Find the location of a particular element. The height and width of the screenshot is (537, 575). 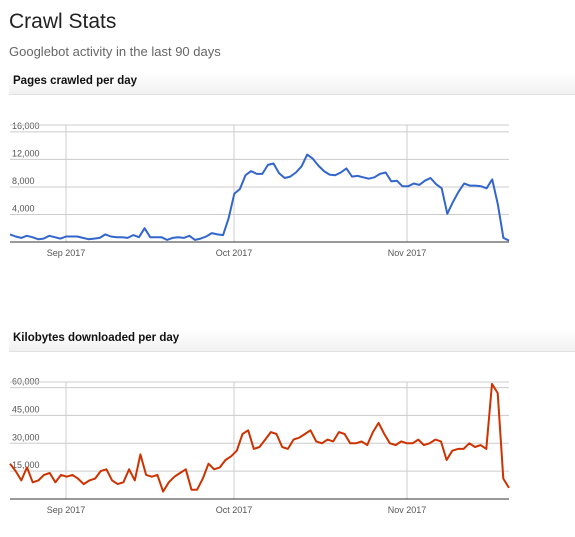

kb-y-tick-label: 30,000 is located at coordinates (26, 437).